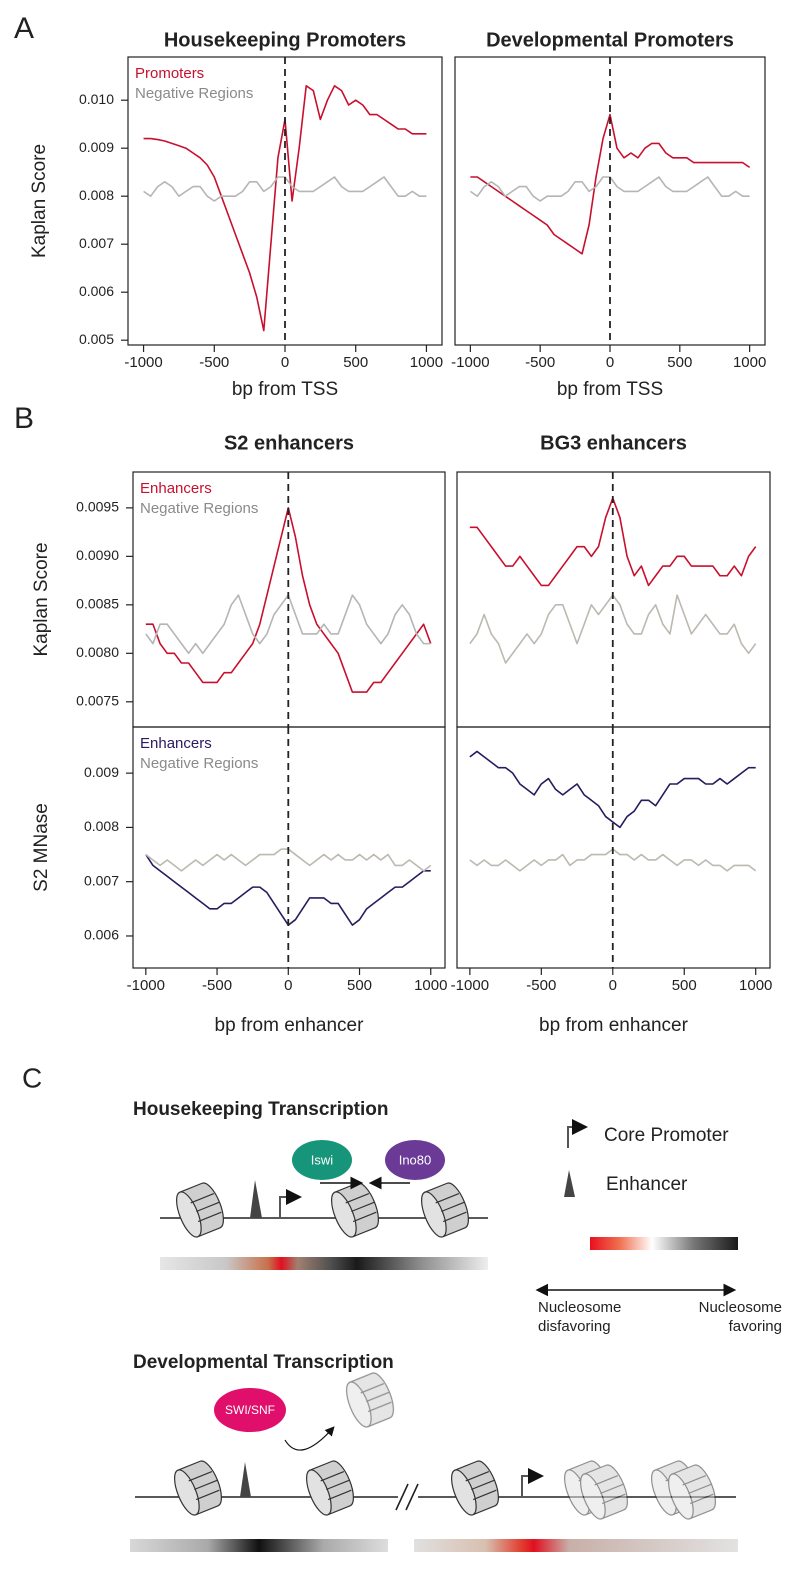  I want to click on developmental-diagram: Developmental Transcription SWI/SNF, so click(434, 1452).